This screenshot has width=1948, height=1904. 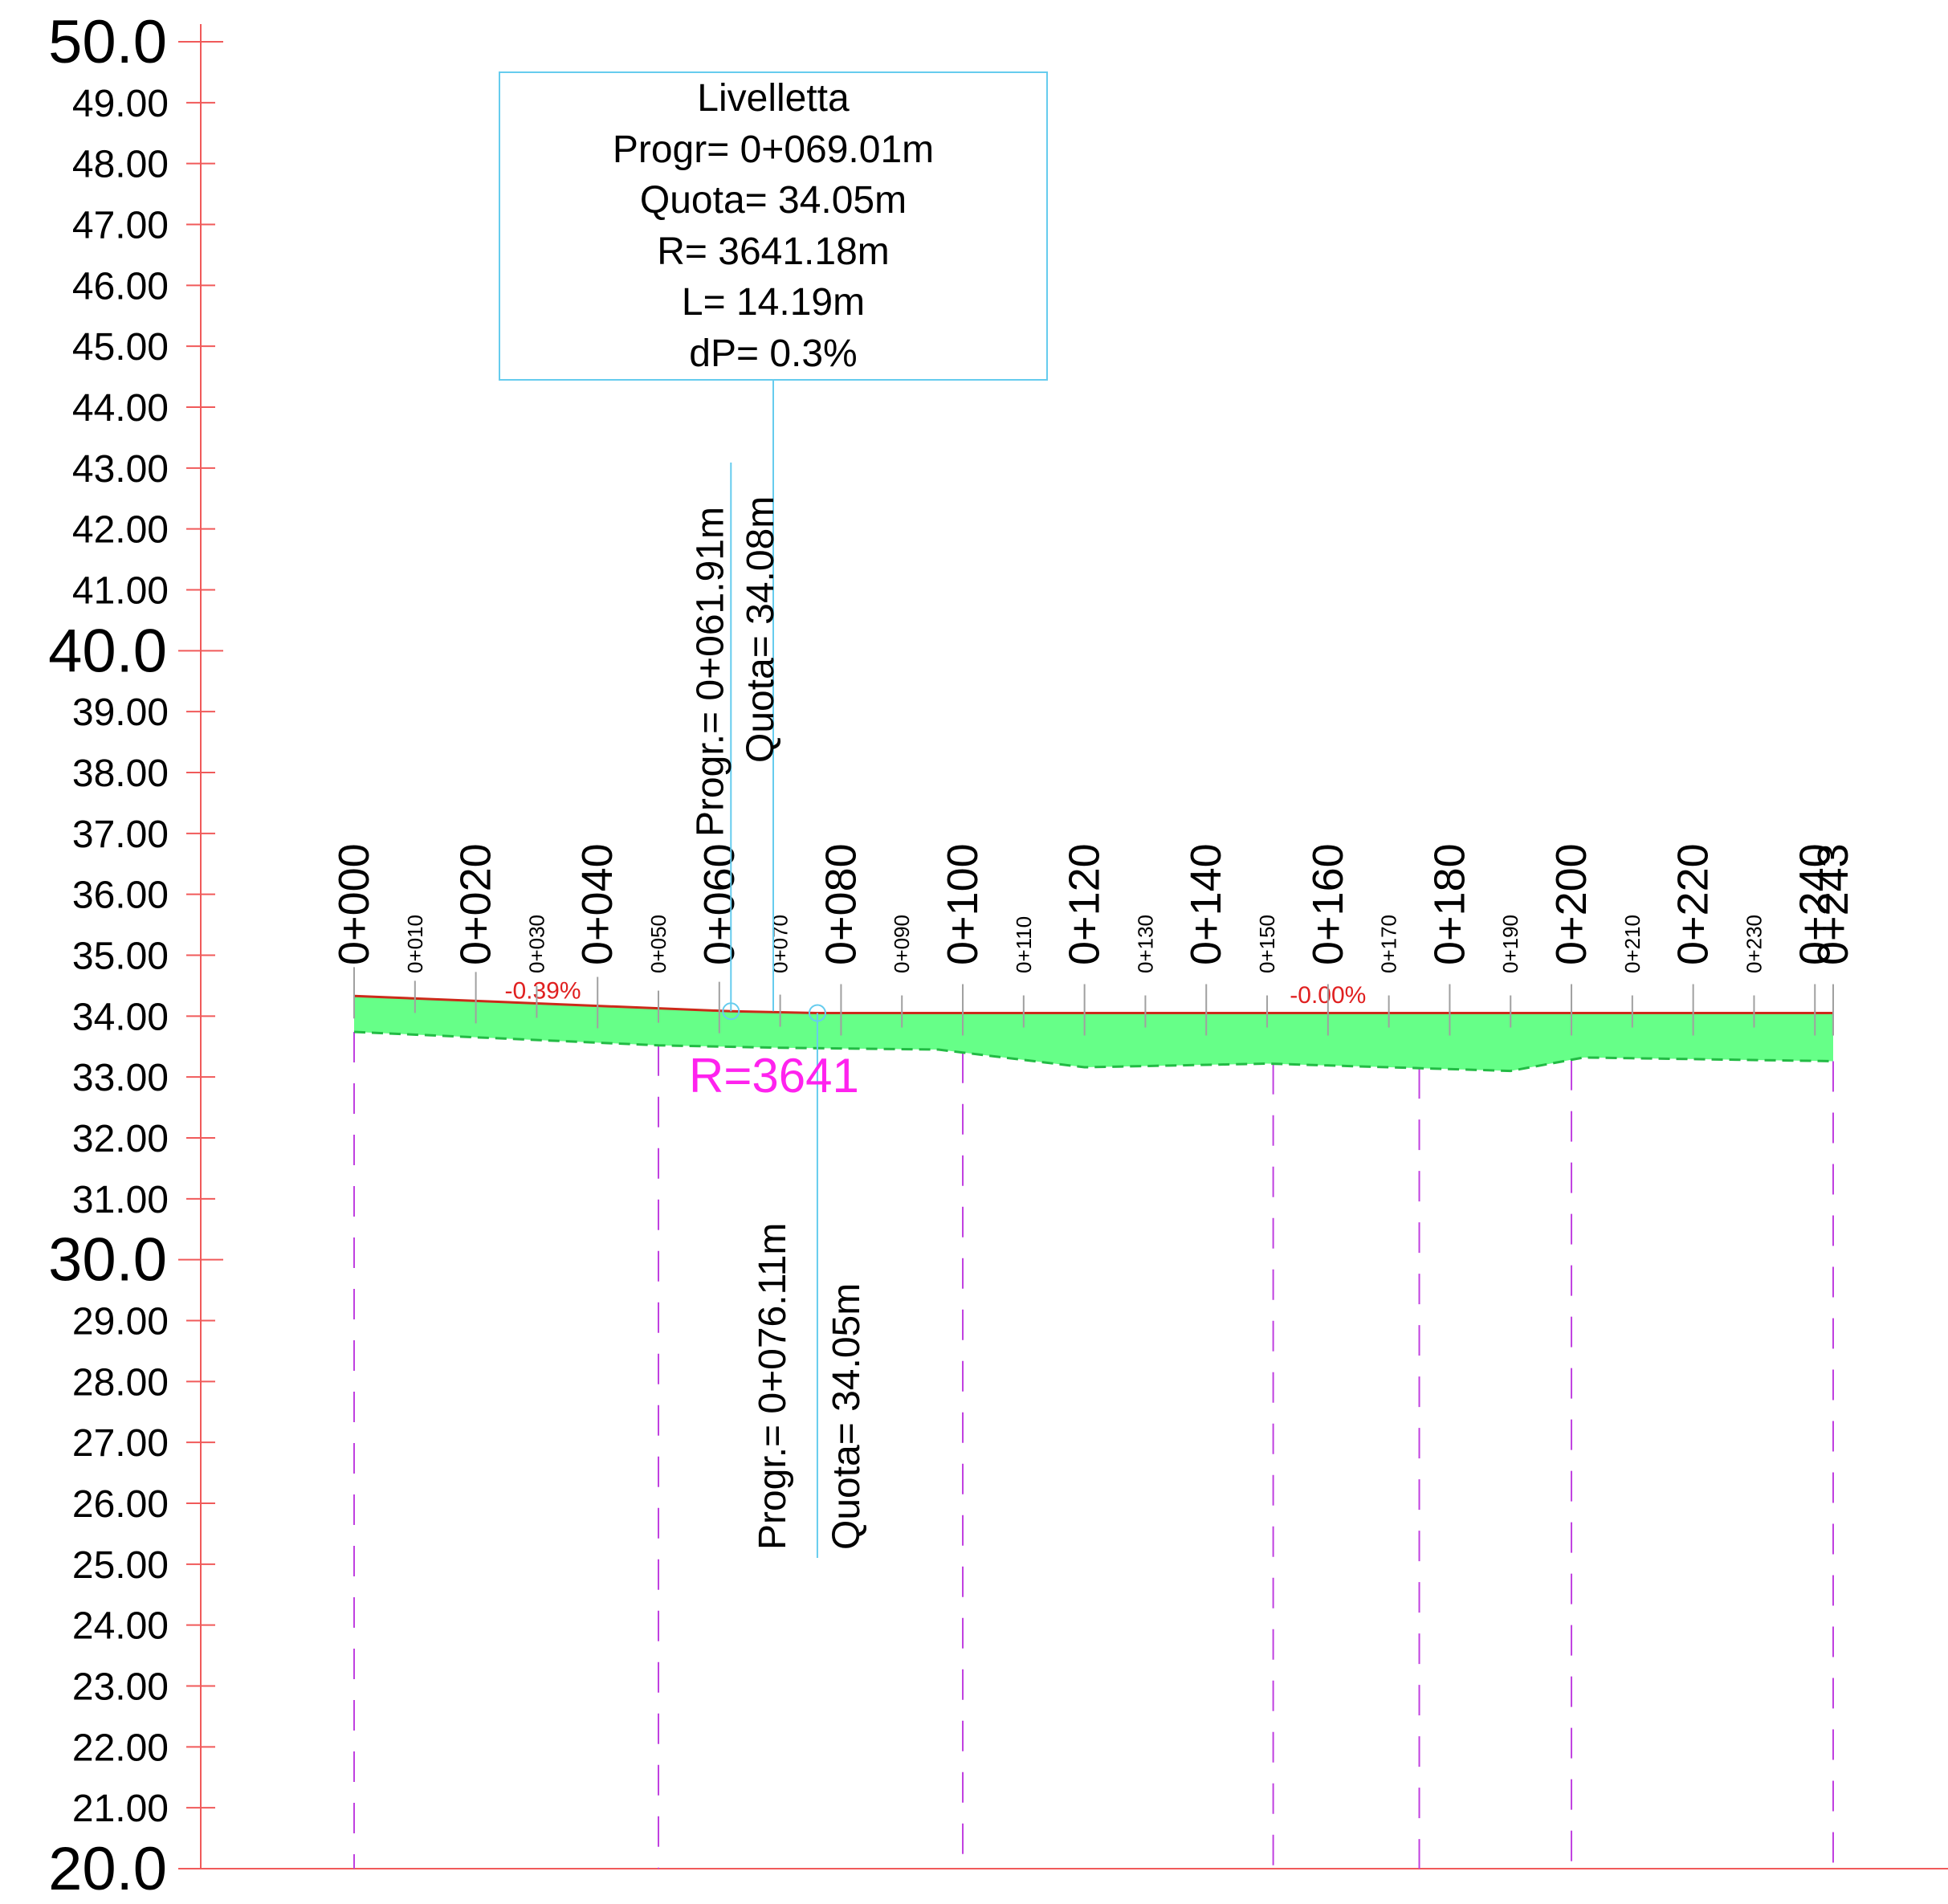 I want to click on elevation-label-minor: 43.00, so click(x=120, y=470).